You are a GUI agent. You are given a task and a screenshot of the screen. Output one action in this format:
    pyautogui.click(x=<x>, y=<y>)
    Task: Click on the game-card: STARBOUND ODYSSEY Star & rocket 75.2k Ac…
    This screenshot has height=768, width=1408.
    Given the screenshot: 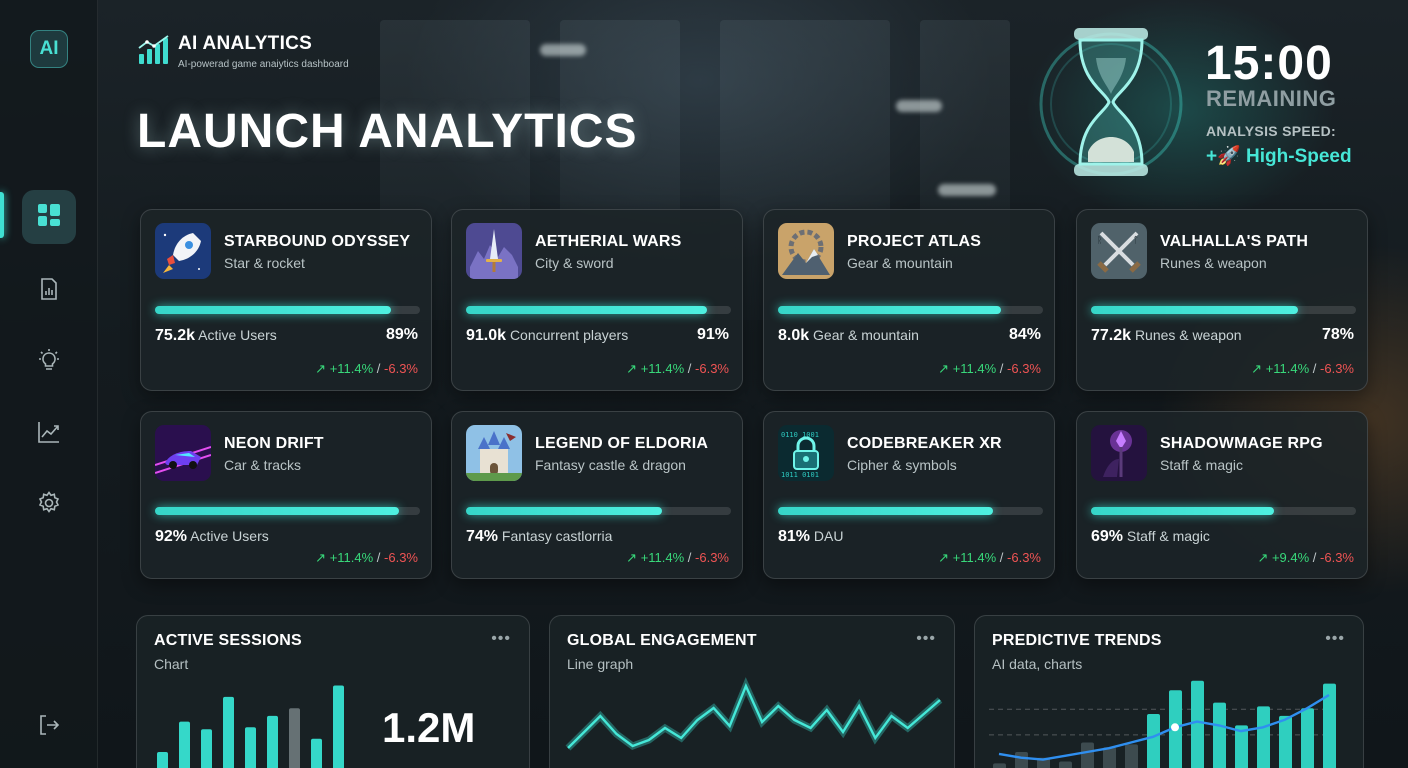 What is the action you would take?
    pyautogui.click(x=286, y=300)
    